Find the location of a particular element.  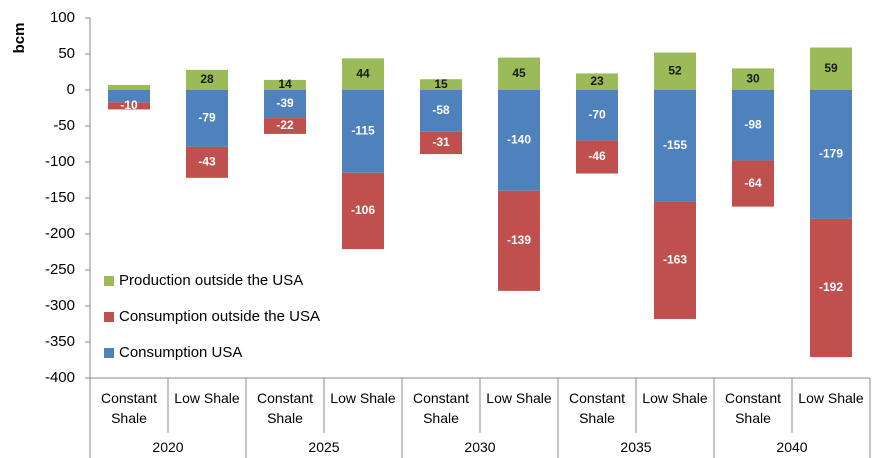

y-axis-label: bcm is located at coordinates (19, 38).